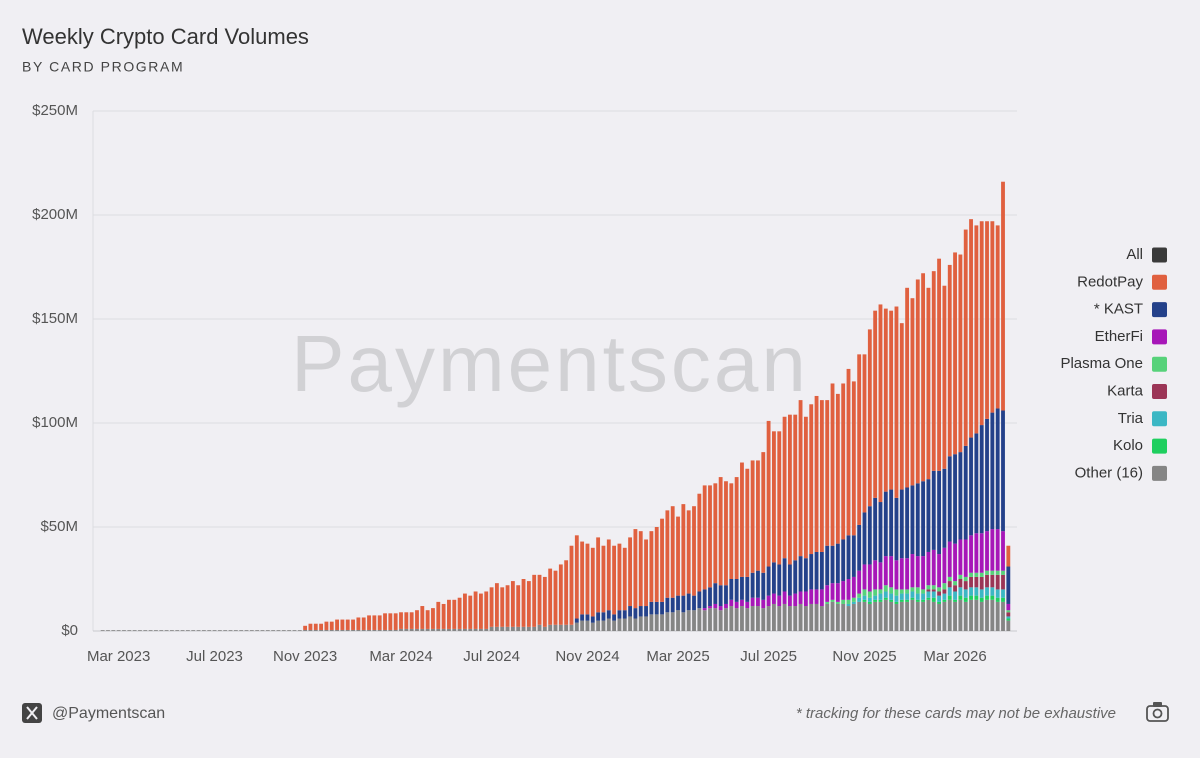 The width and height of the screenshot is (1200, 758). What do you see at coordinates (1118, 309) in the screenshot?
I see `legend-label: * KAST` at bounding box center [1118, 309].